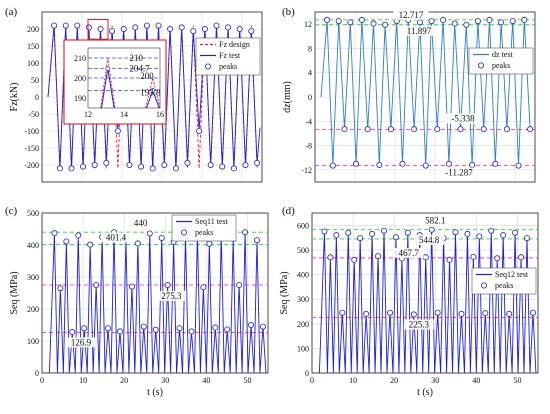 The image size is (550, 414). I want to click on legend-entry: Fz test, so click(230, 55).